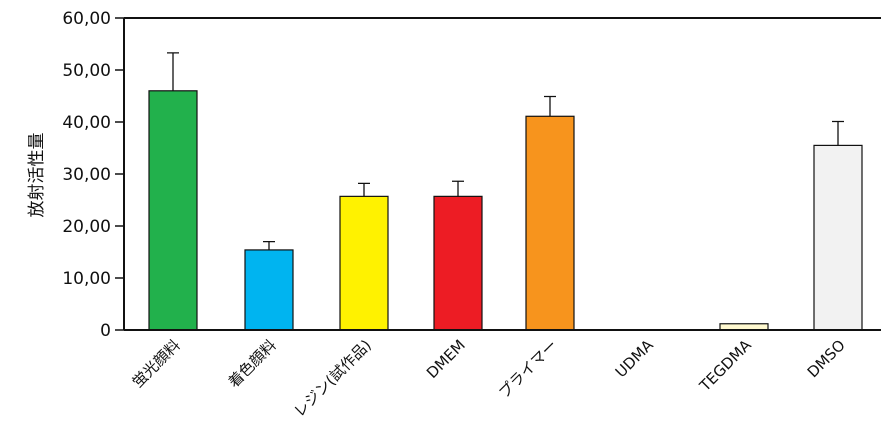 The width and height of the screenshot is (881, 444). I want to click on category-label: 蛍光顔料, so click(156, 363).